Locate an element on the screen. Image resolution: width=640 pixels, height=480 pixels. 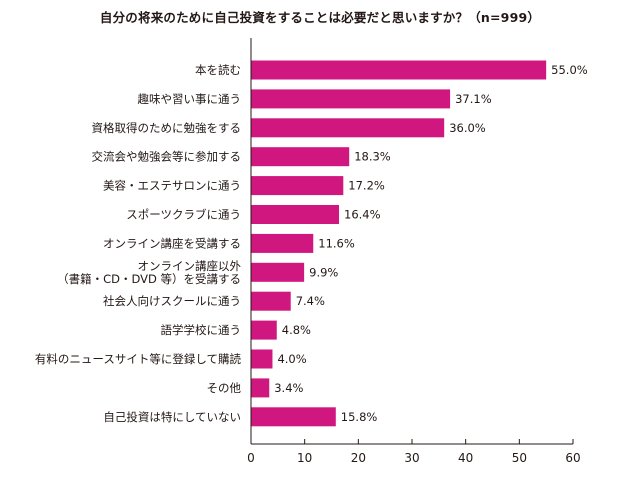
x-tick-label-0: 0 is located at coordinates (251, 458).